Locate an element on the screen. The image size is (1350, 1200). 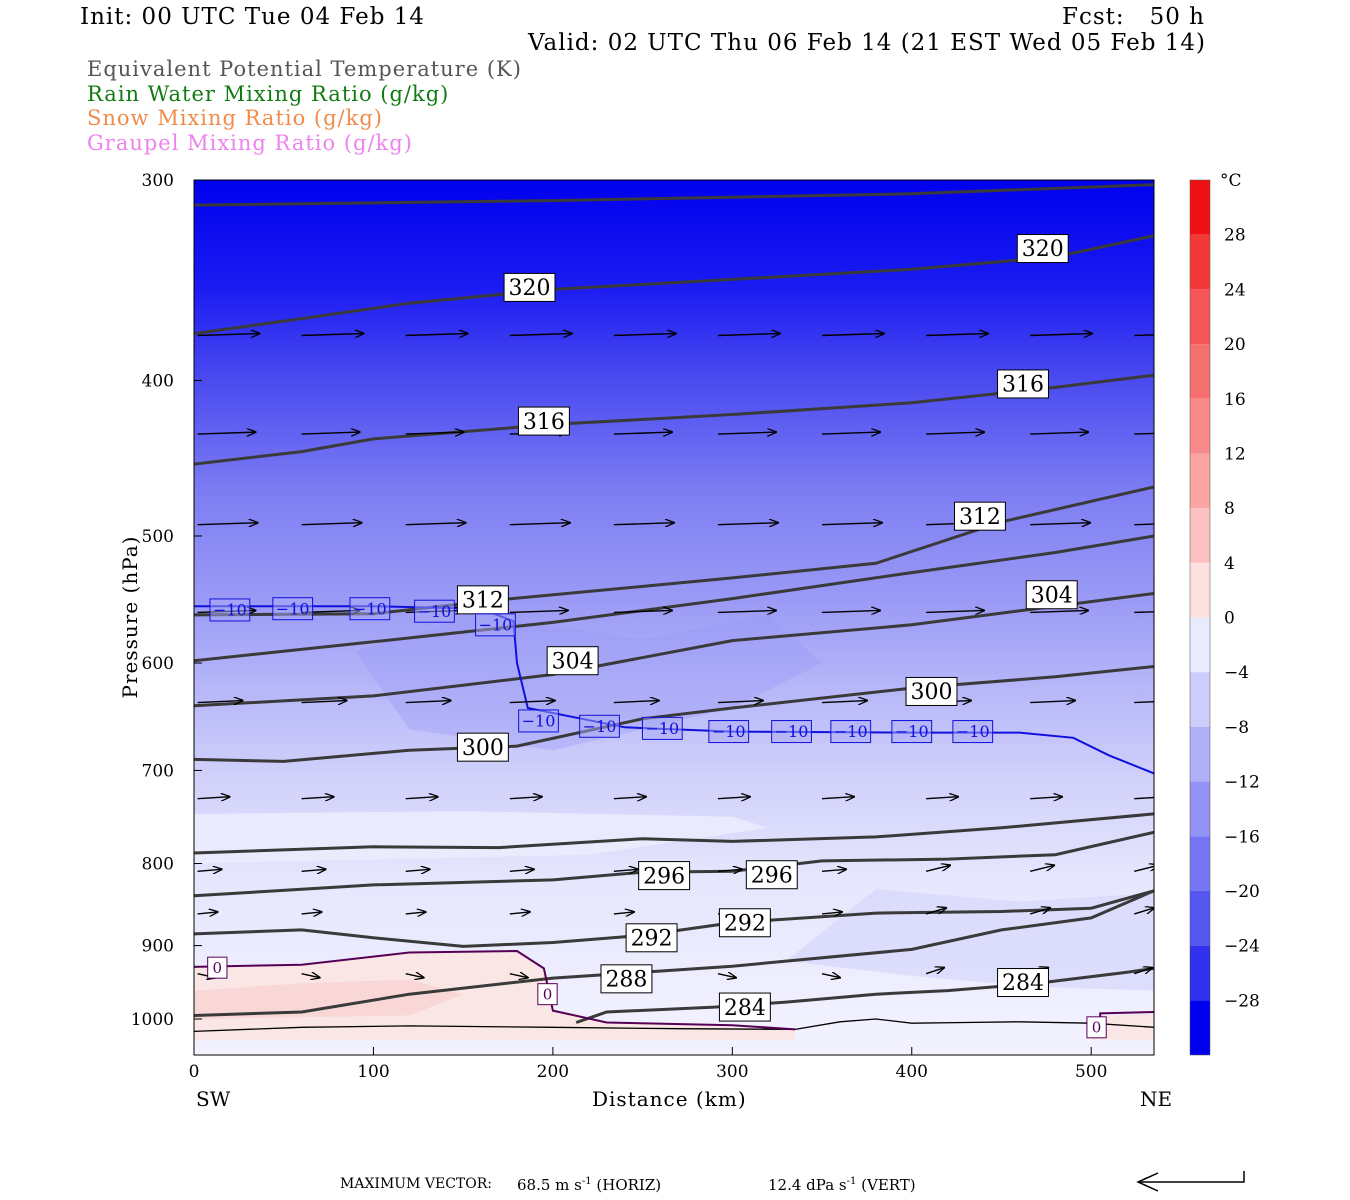
y-tick-label: 1000 is located at coordinates (152, 1020).